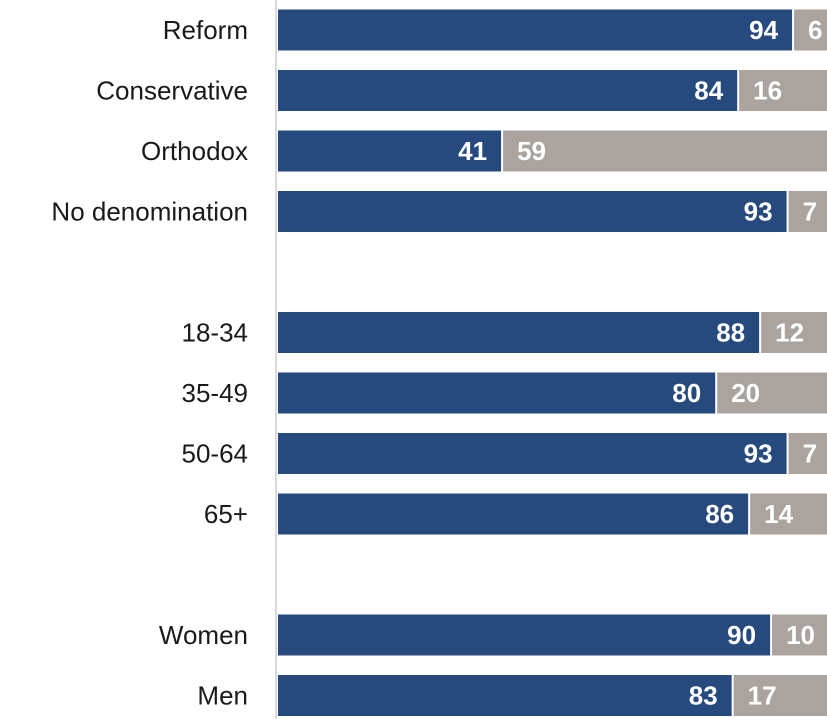  I want to click on category-label-conservative: Conservative, so click(172, 91).